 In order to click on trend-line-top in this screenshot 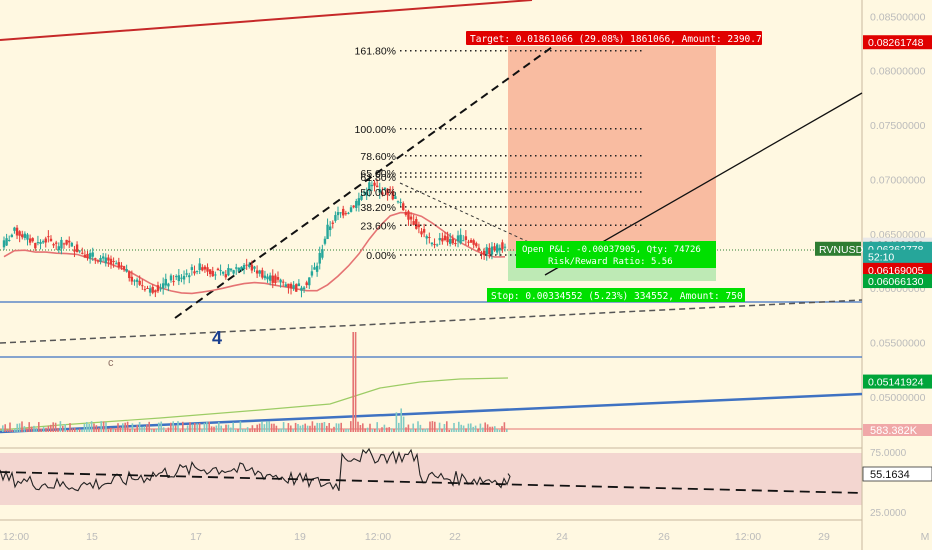, I will do `click(266, 20)`.